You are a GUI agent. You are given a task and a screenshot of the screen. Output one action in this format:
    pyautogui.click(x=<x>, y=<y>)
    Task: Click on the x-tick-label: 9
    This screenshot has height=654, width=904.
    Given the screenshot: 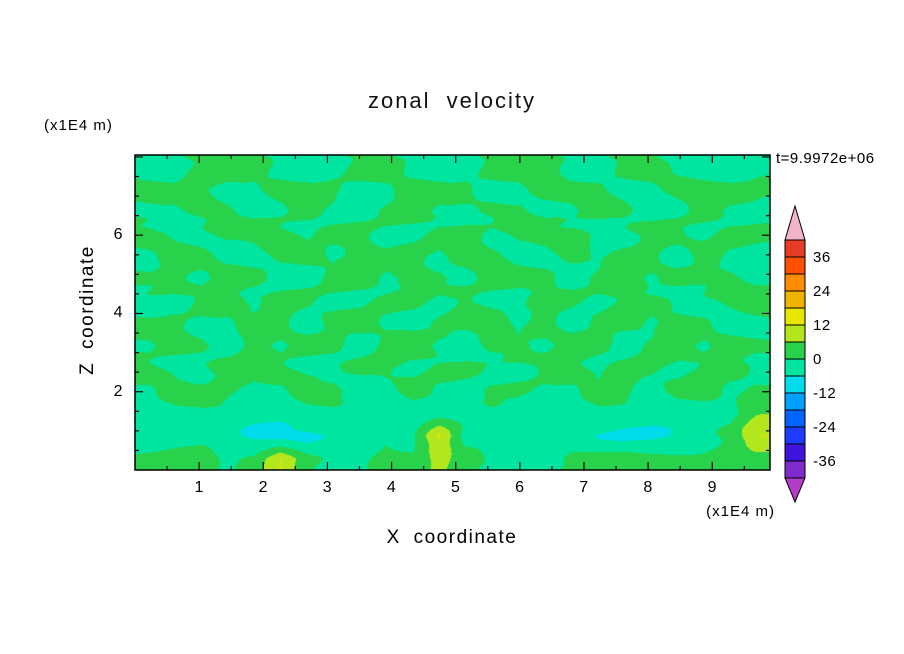 What is the action you would take?
    pyautogui.click(x=712, y=487)
    